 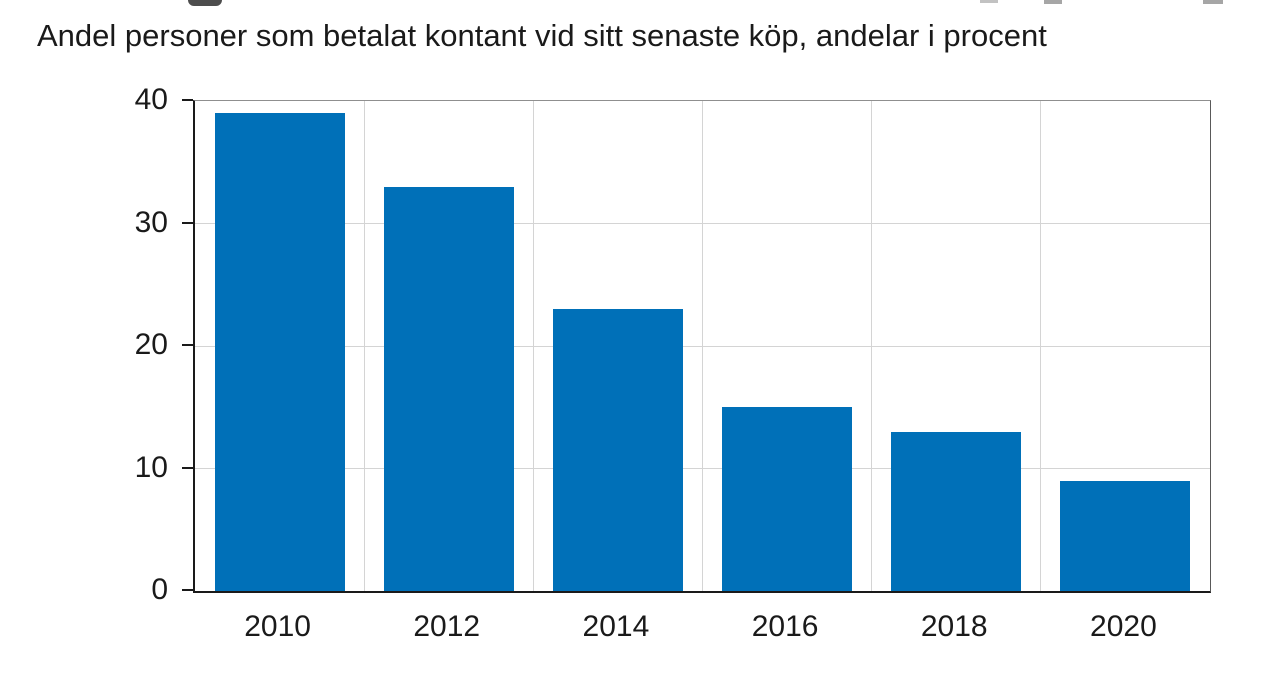 What do you see at coordinates (151, 467) in the screenshot?
I see `y-tick-label: 10` at bounding box center [151, 467].